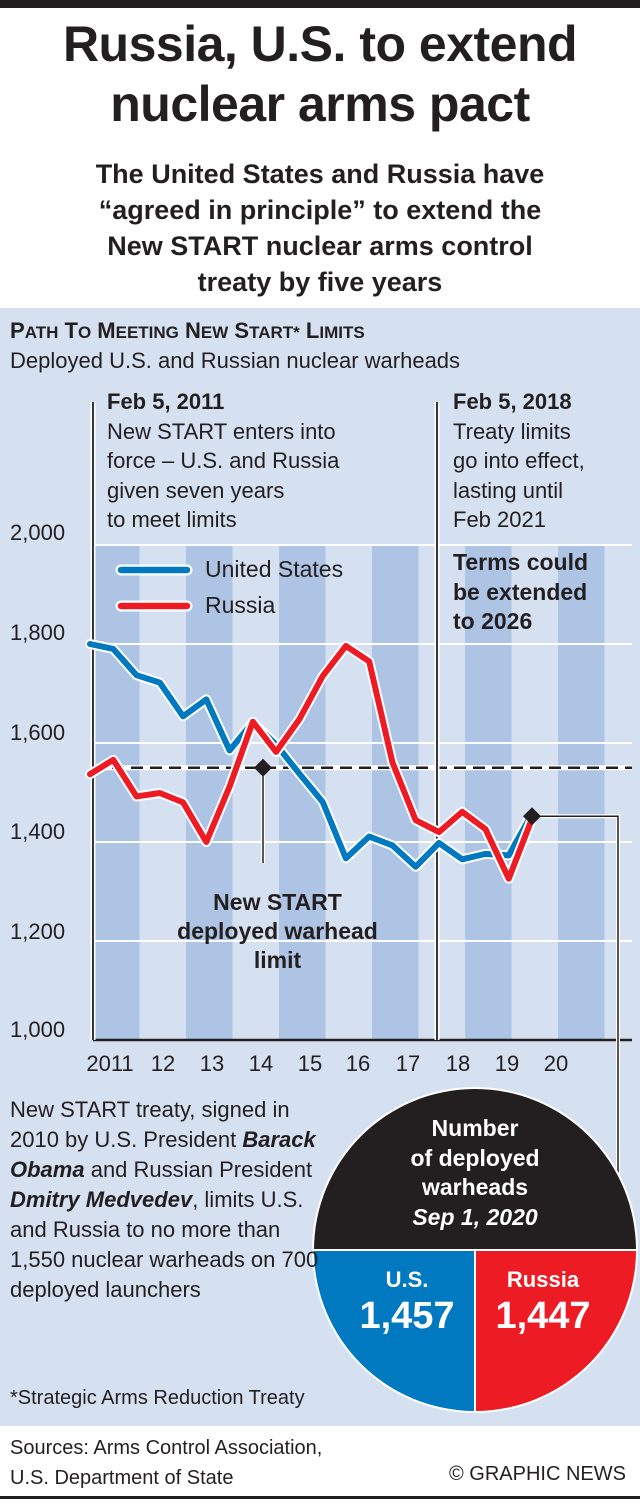  I want to click on y-tick-label: 2,000, so click(38, 532).